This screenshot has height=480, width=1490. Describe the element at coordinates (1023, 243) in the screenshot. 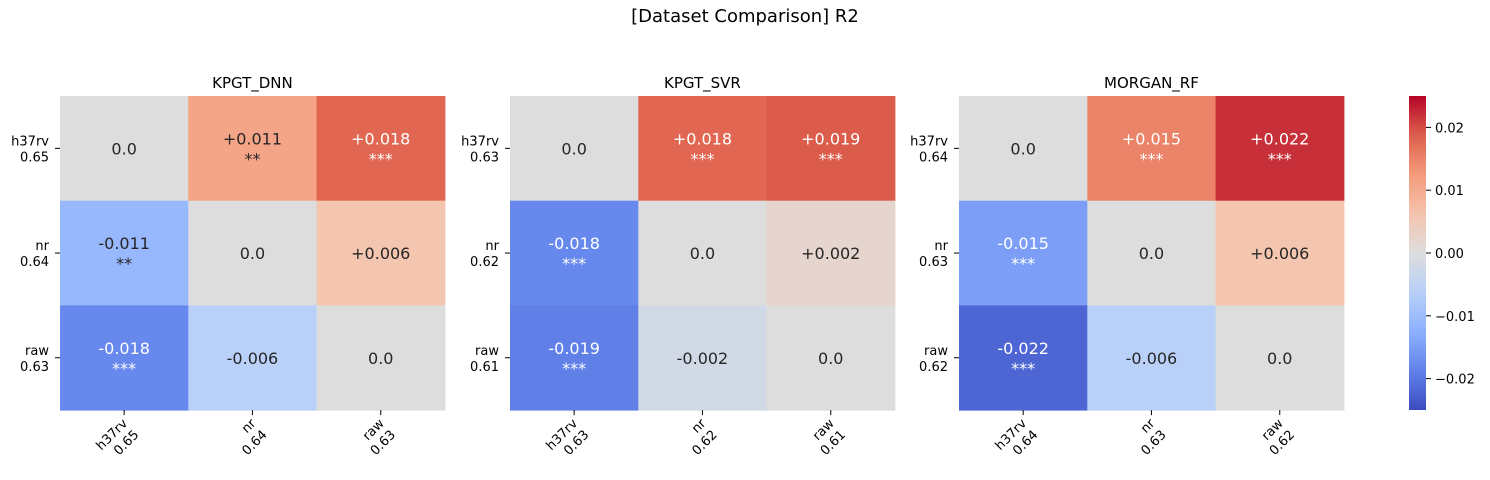

I see `cell-label: -0.015` at that location.